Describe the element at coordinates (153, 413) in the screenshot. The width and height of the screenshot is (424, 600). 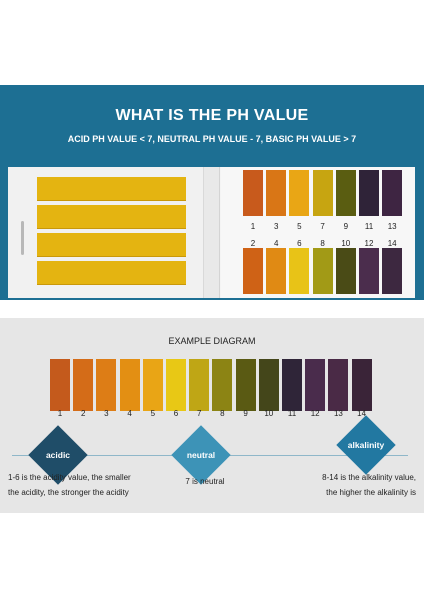
I see `diagram-chip-number: 5` at that location.